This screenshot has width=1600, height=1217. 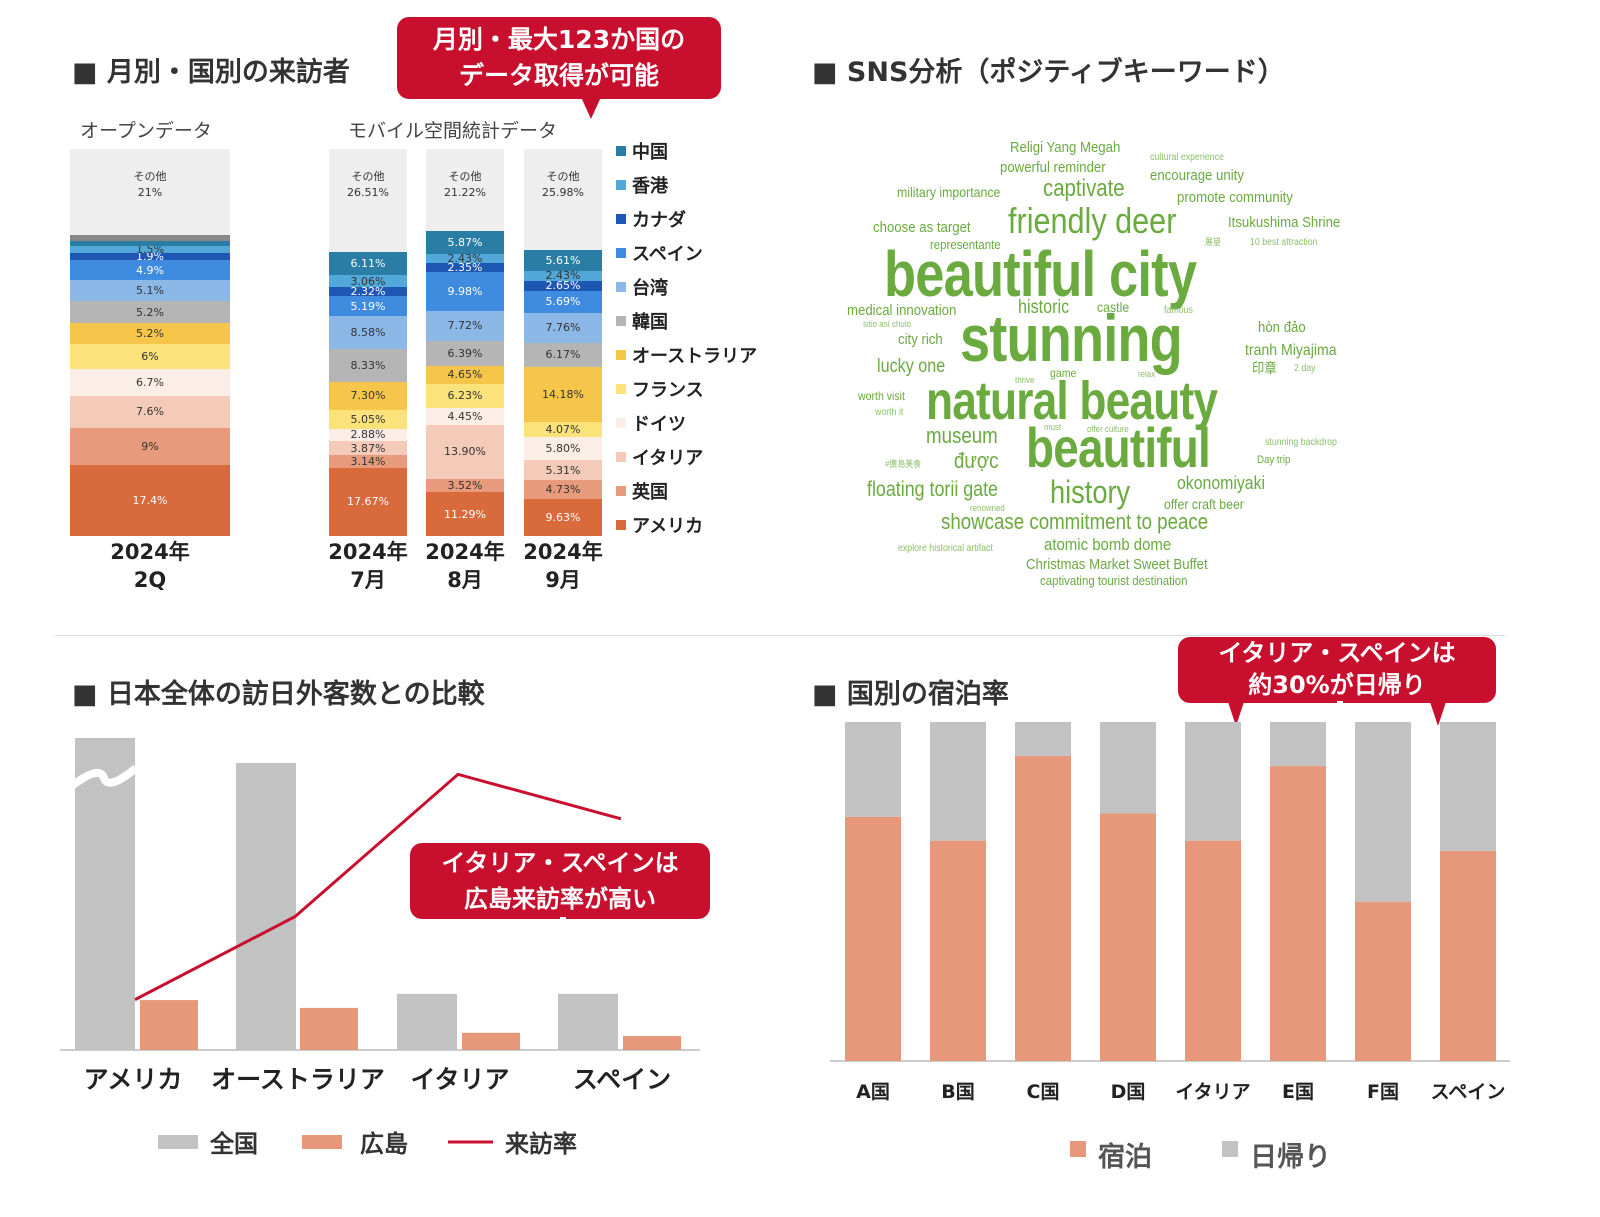 What do you see at coordinates (150, 333) in the screenshot?
I see `stack-segment: 5.2%` at bounding box center [150, 333].